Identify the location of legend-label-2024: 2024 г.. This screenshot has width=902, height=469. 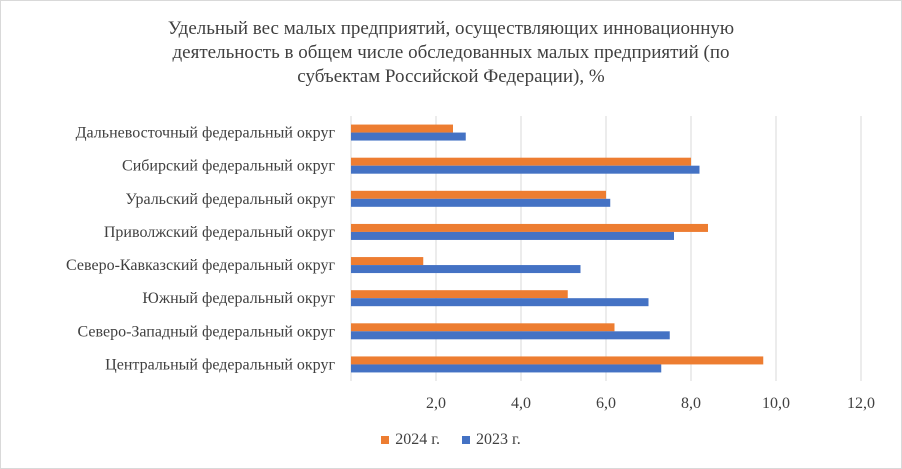
(417, 439).